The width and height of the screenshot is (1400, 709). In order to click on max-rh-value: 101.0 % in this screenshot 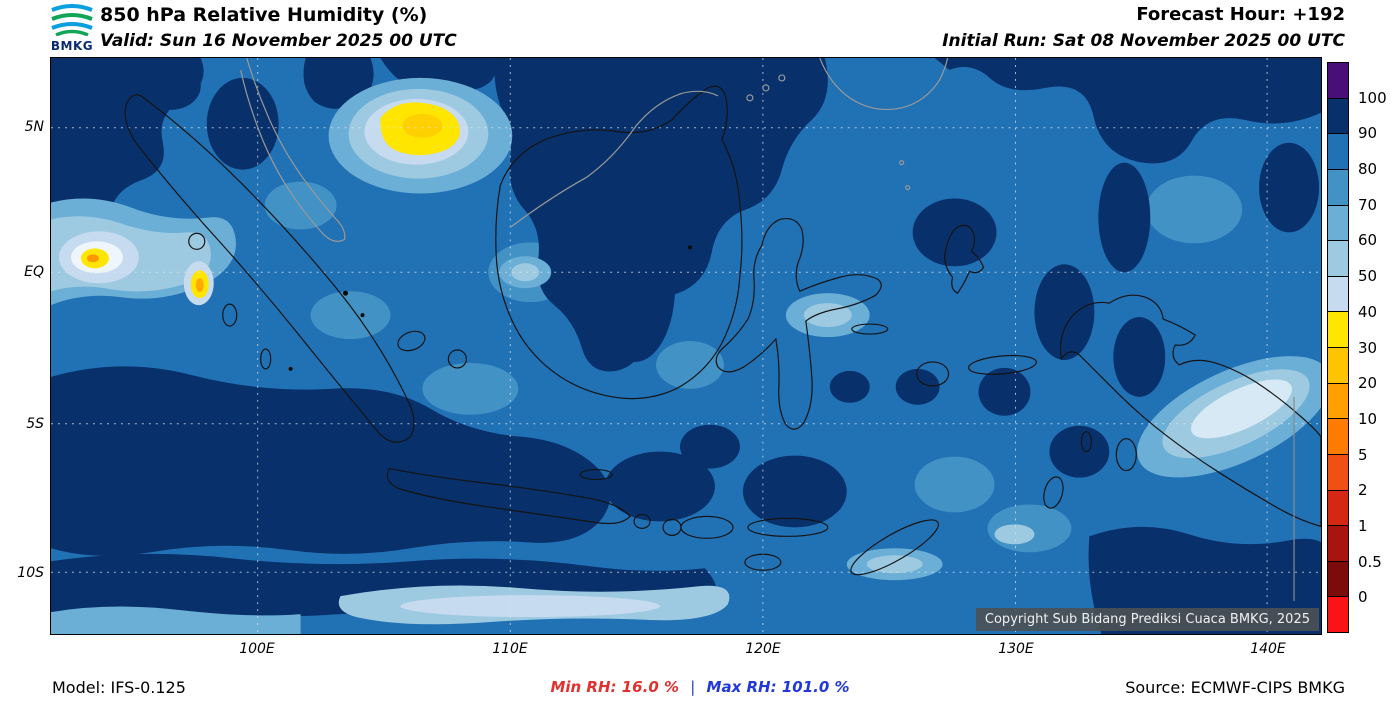, I will do `click(815, 687)`.